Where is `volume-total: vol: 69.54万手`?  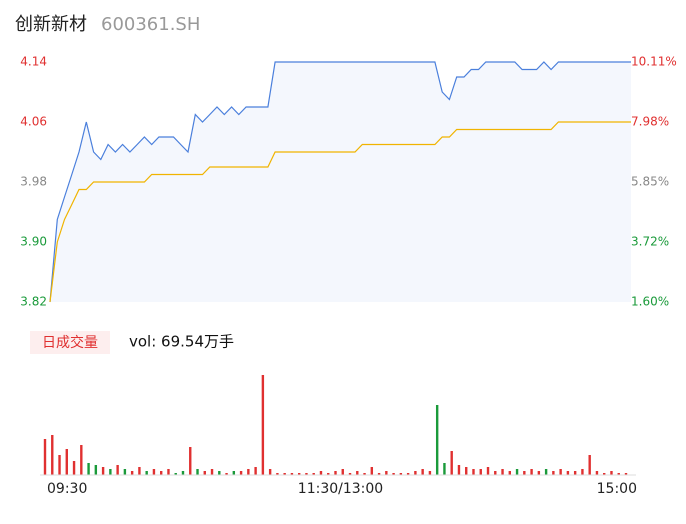
volume-total: vol: 69.54万手 is located at coordinates (181, 342).